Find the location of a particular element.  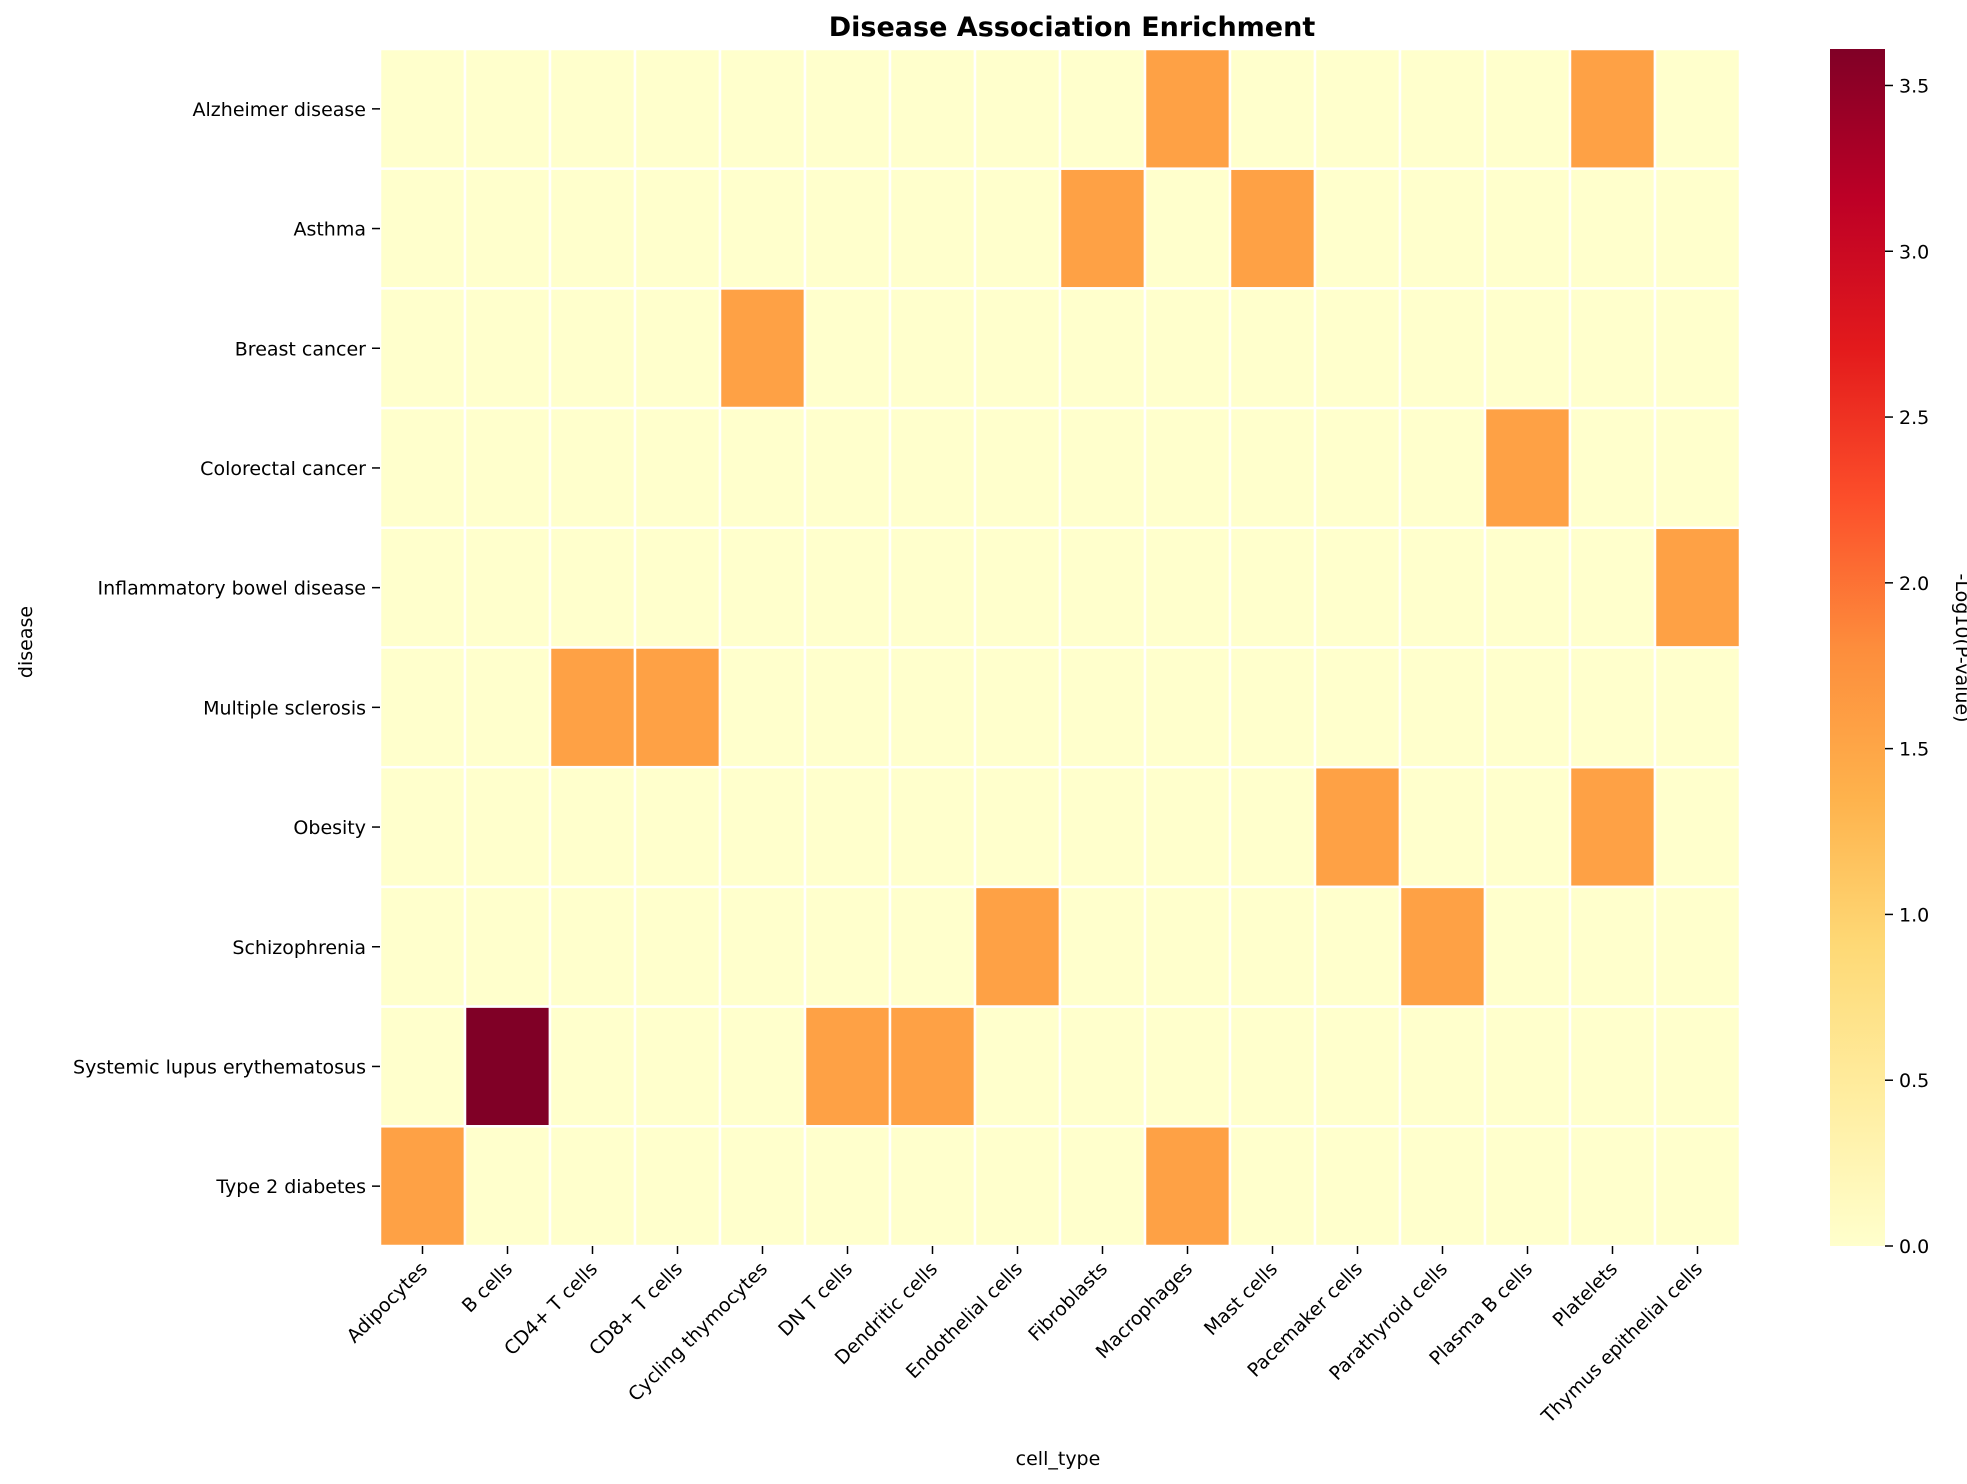

colorbar-tick-label: 2.5 is located at coordinates (1914, 418).